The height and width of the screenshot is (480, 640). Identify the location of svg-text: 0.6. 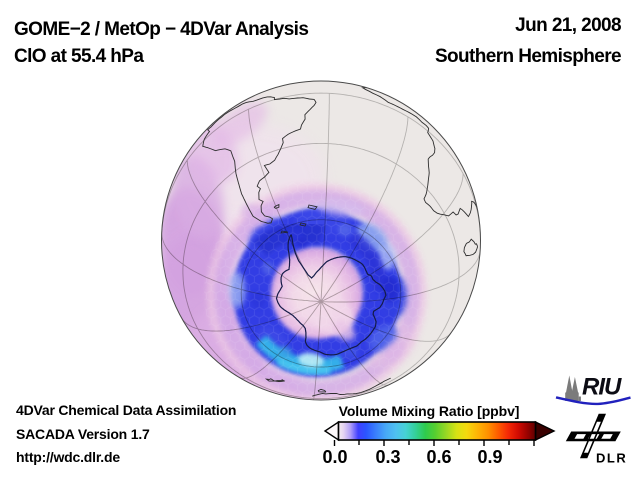
(438, 457).